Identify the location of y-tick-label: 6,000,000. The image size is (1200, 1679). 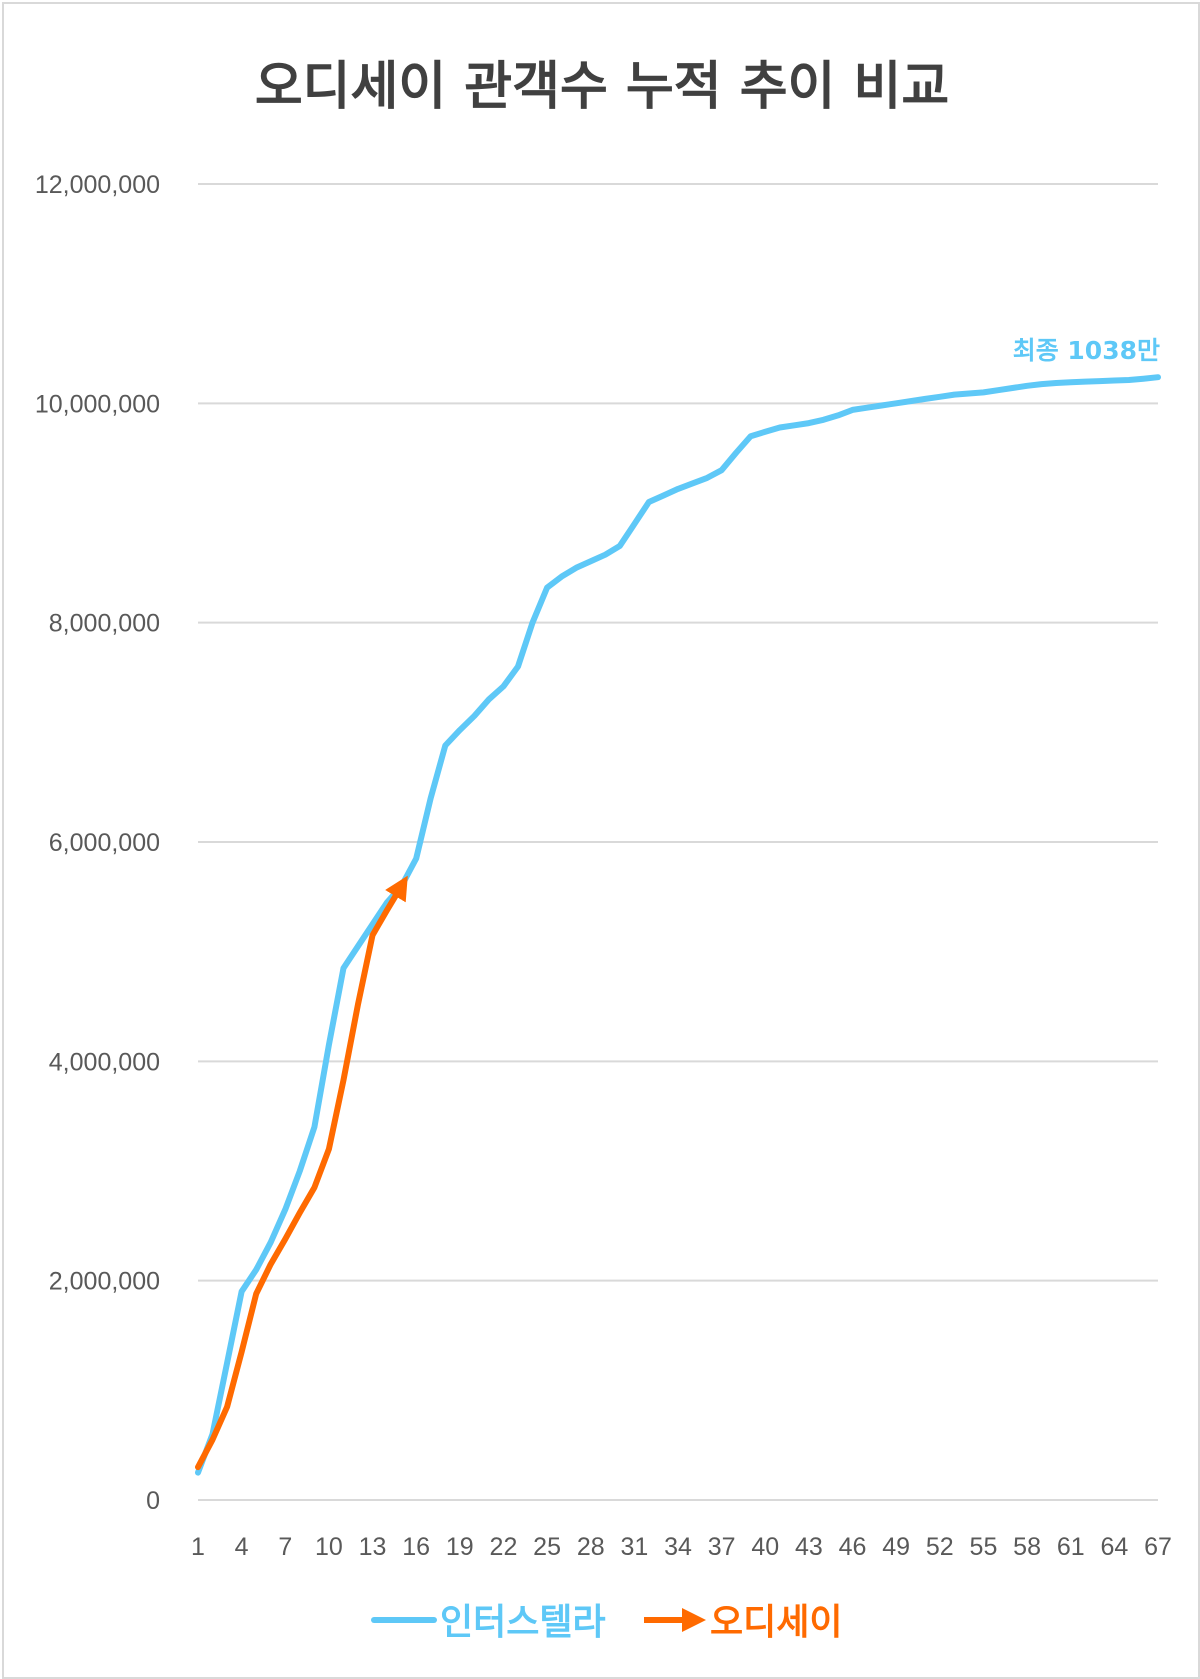
(104, 843).